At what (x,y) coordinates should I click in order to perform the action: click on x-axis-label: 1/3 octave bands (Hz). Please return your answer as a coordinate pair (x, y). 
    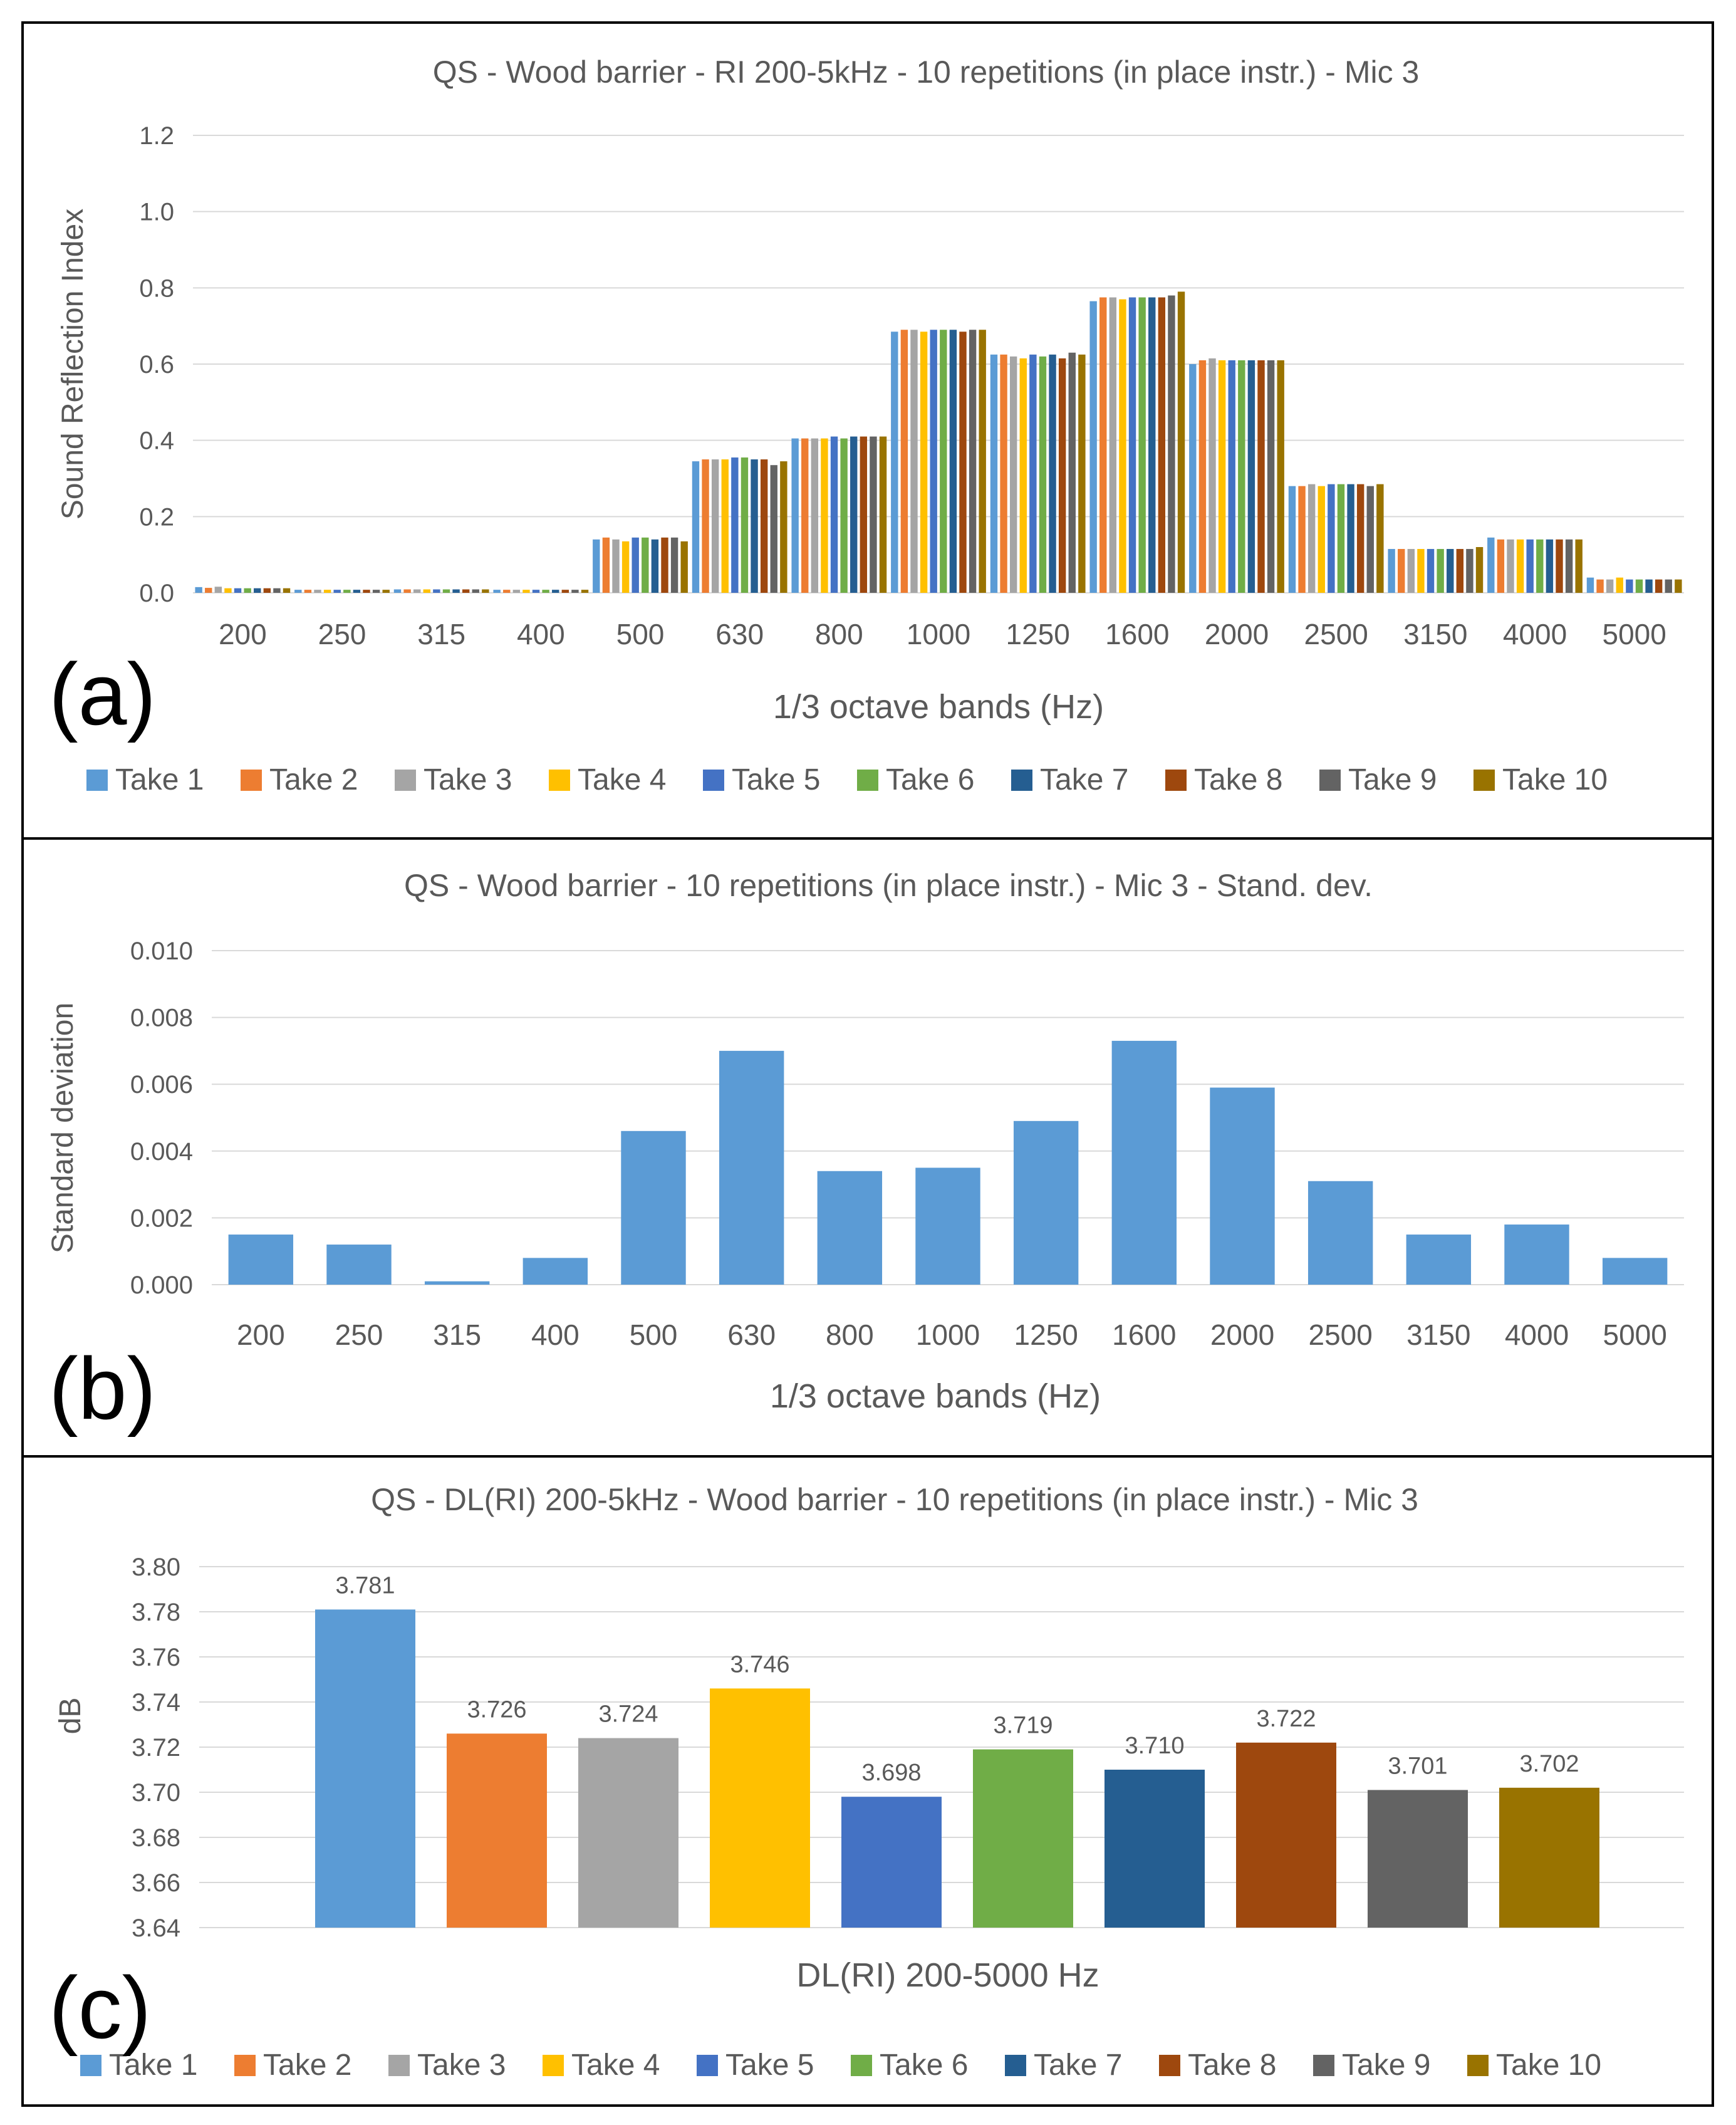
    Looking at the image, I should click on (935, 1396).